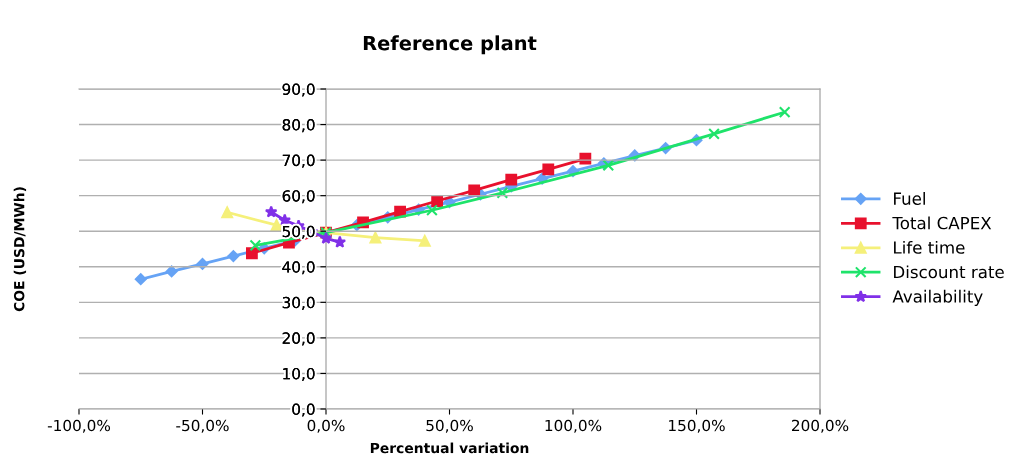  Describe the element at coordinates (929, 247) in the screenshot. I see `legend-label: Life time` at that location.